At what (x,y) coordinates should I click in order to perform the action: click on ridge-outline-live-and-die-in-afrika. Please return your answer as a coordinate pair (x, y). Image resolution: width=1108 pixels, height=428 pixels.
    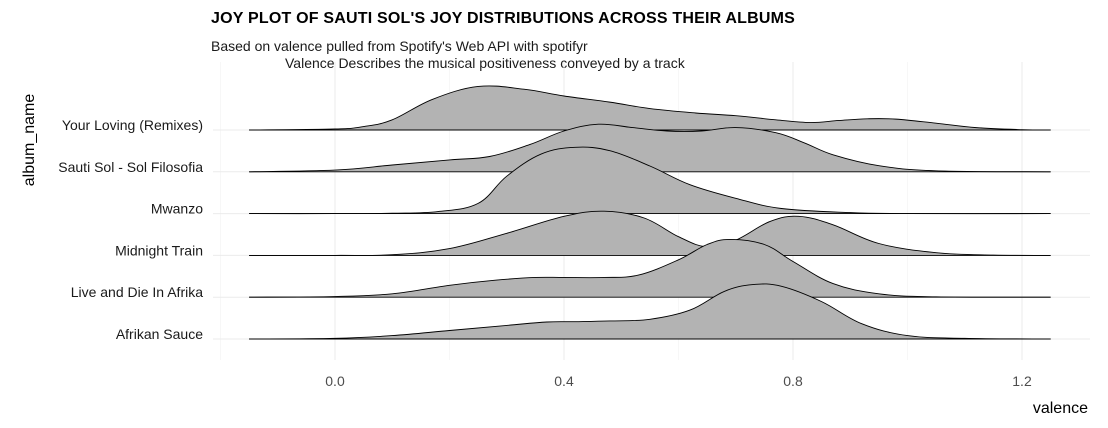
    Looking at the image, I should click on (650, 268).